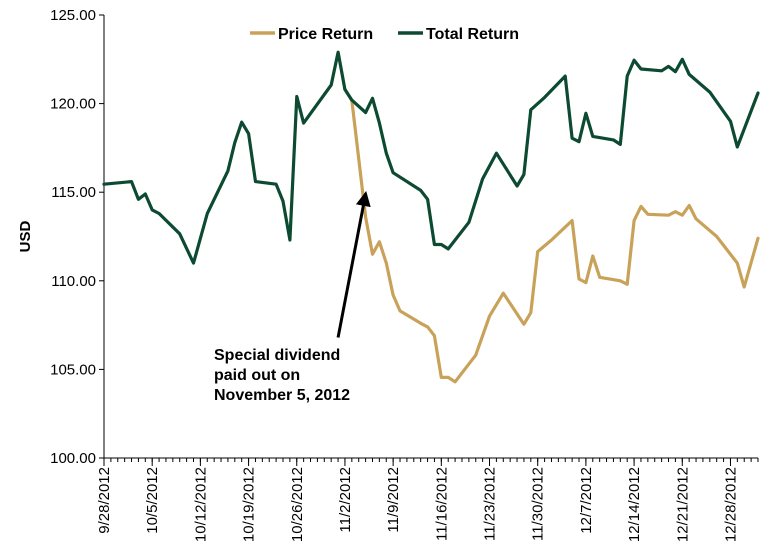  What do you see at coordinates (538, 504) in the screenshot?
I see `x-tick-label: 11/30/2012` at bounding box center [538, 504].